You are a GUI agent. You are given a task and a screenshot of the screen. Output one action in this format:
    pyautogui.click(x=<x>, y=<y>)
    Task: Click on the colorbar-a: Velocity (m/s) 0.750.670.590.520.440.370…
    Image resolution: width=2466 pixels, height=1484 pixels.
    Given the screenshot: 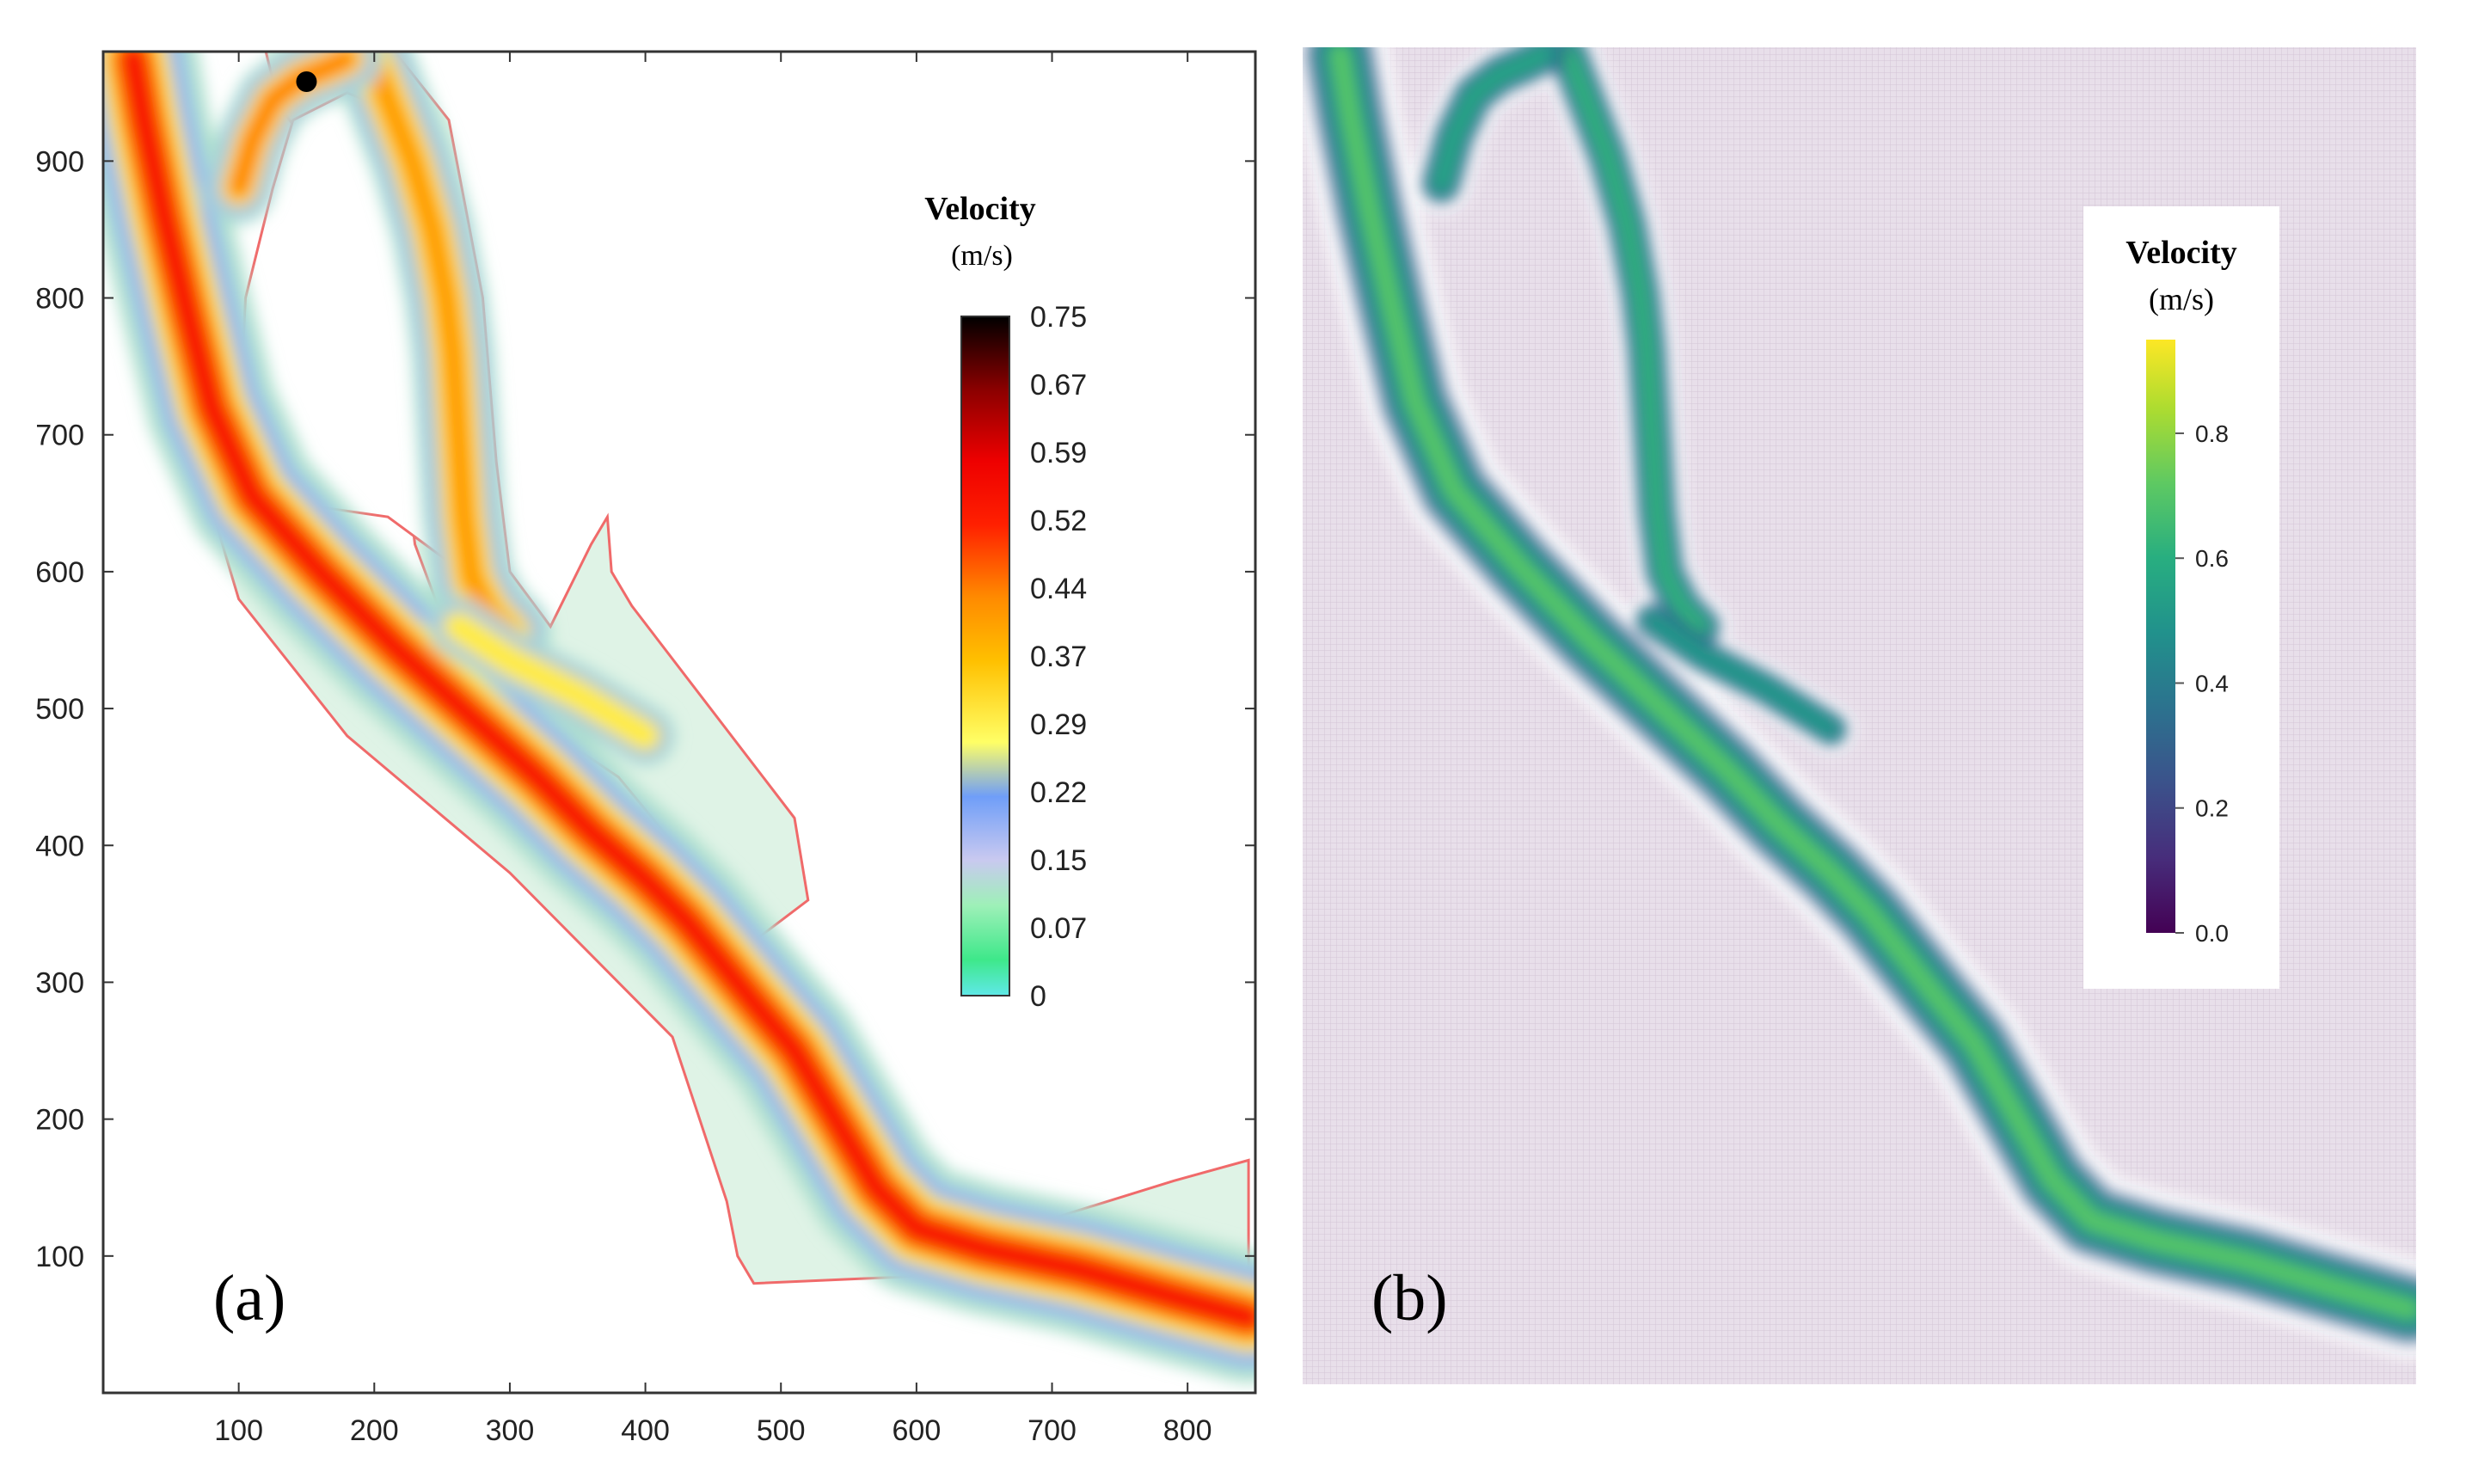 What is the action you would take?
    pyautogui.click(x=1005, y=602)
    